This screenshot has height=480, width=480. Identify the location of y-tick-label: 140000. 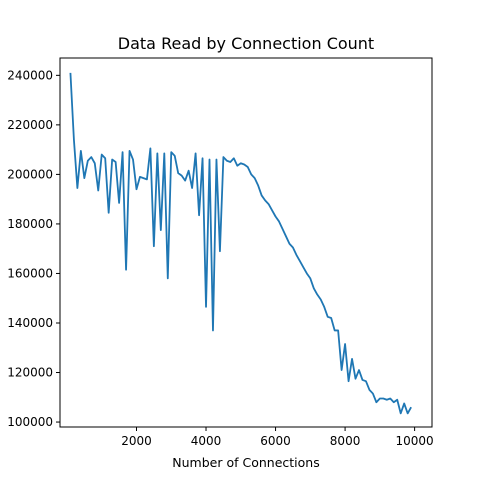
(30, 323).